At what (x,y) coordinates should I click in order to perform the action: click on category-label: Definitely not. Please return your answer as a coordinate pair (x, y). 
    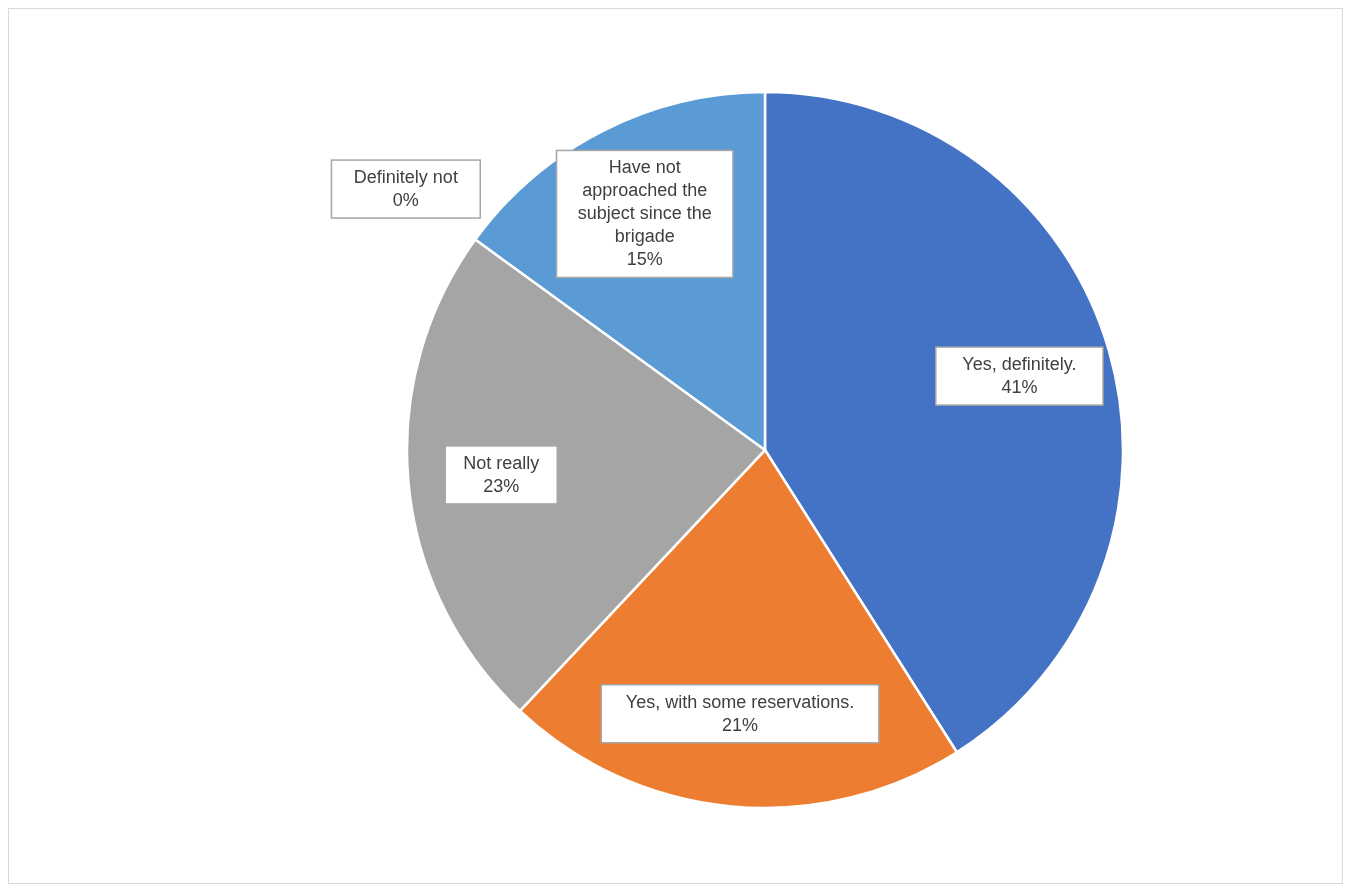
    Looking at the image, I should click on (405, 177).